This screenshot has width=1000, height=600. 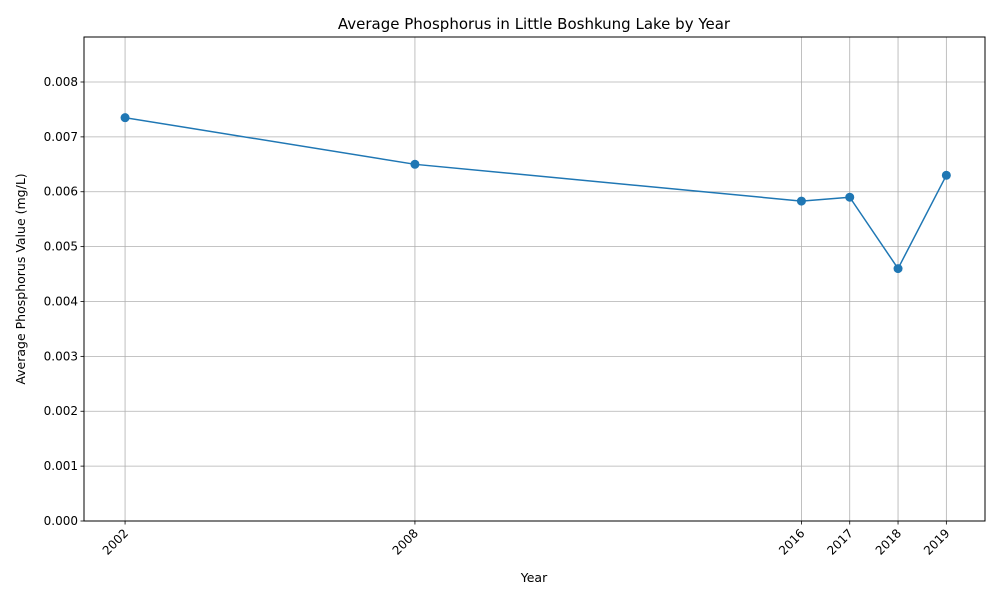 I want to click on y-tick-label: 0.001, so click(x=61, y=466).